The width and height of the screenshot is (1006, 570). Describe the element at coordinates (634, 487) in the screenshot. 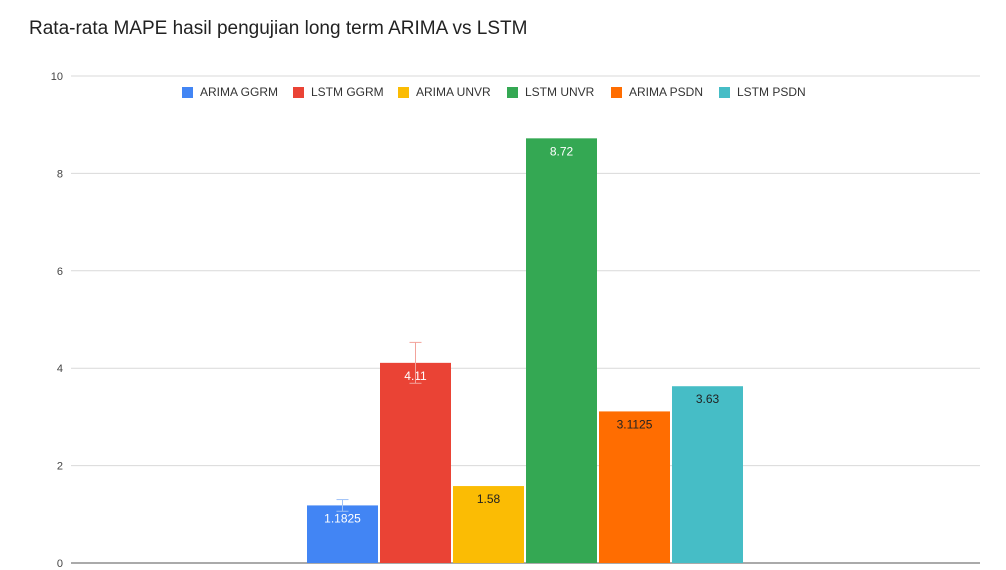

I see `bar-arima-psdn` at that location.